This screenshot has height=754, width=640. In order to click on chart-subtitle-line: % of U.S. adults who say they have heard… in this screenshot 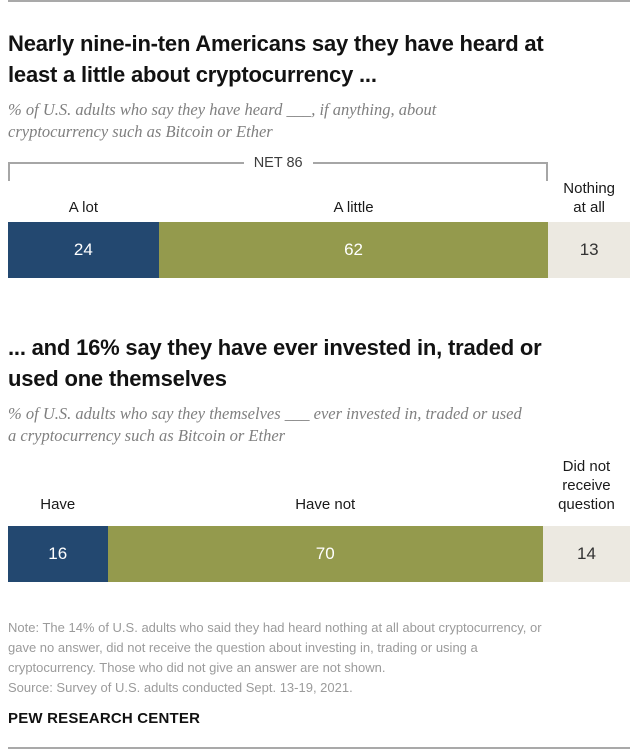, I will do `click(222, 109)`.